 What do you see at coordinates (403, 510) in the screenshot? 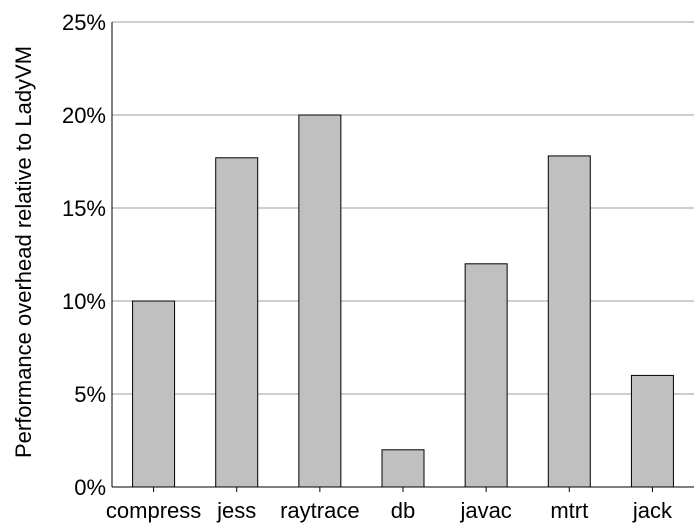
I see `x-tick-label-db: db` at bounding box center [403, 510].